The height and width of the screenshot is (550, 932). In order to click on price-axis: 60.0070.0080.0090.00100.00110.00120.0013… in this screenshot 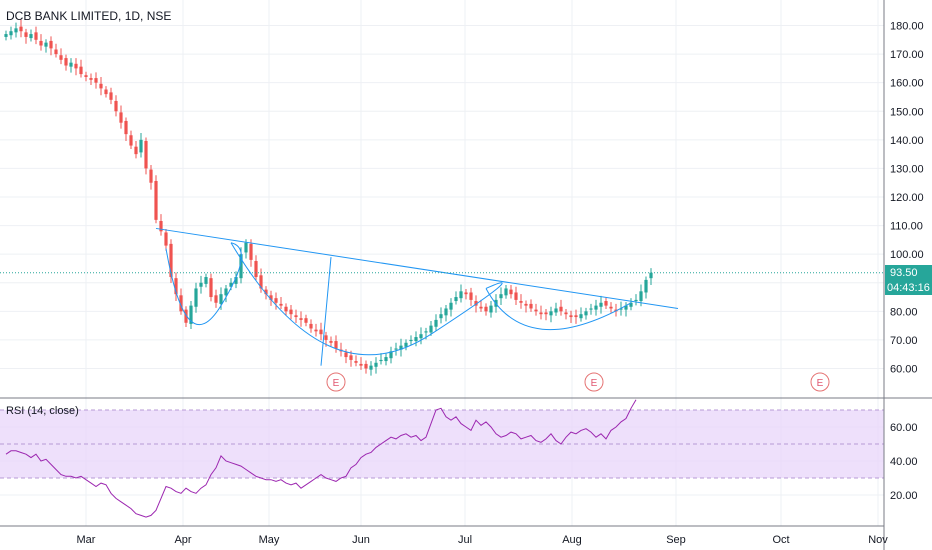, I will do `click(907, 198)`.